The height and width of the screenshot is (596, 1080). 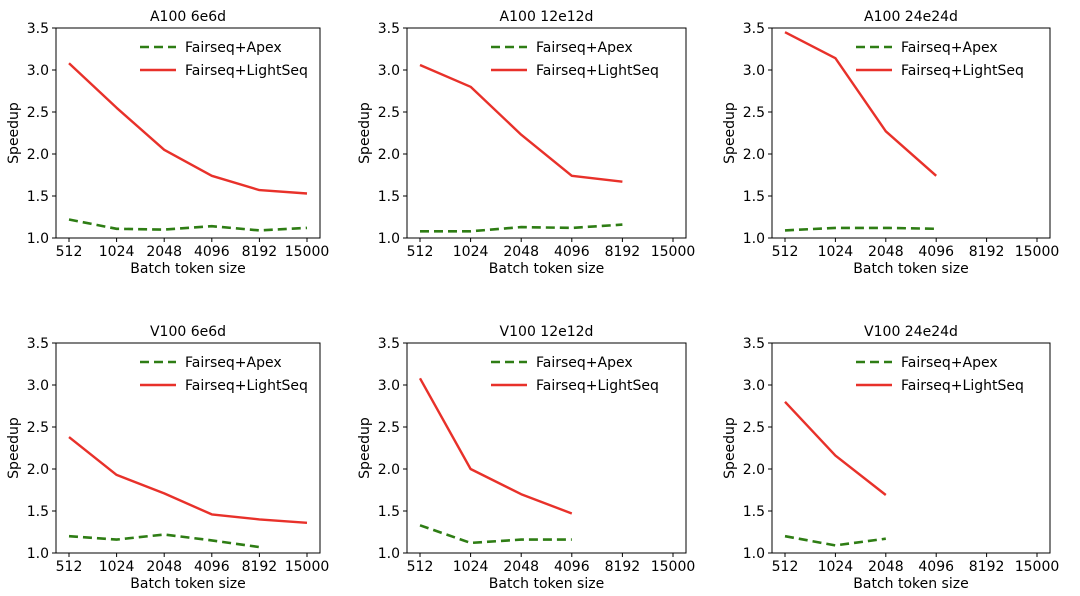 What do you see at coordinates (547, 332) in the screenshot?
I see `chart-title: V100 12e12d` at bounding box center [547, 332].